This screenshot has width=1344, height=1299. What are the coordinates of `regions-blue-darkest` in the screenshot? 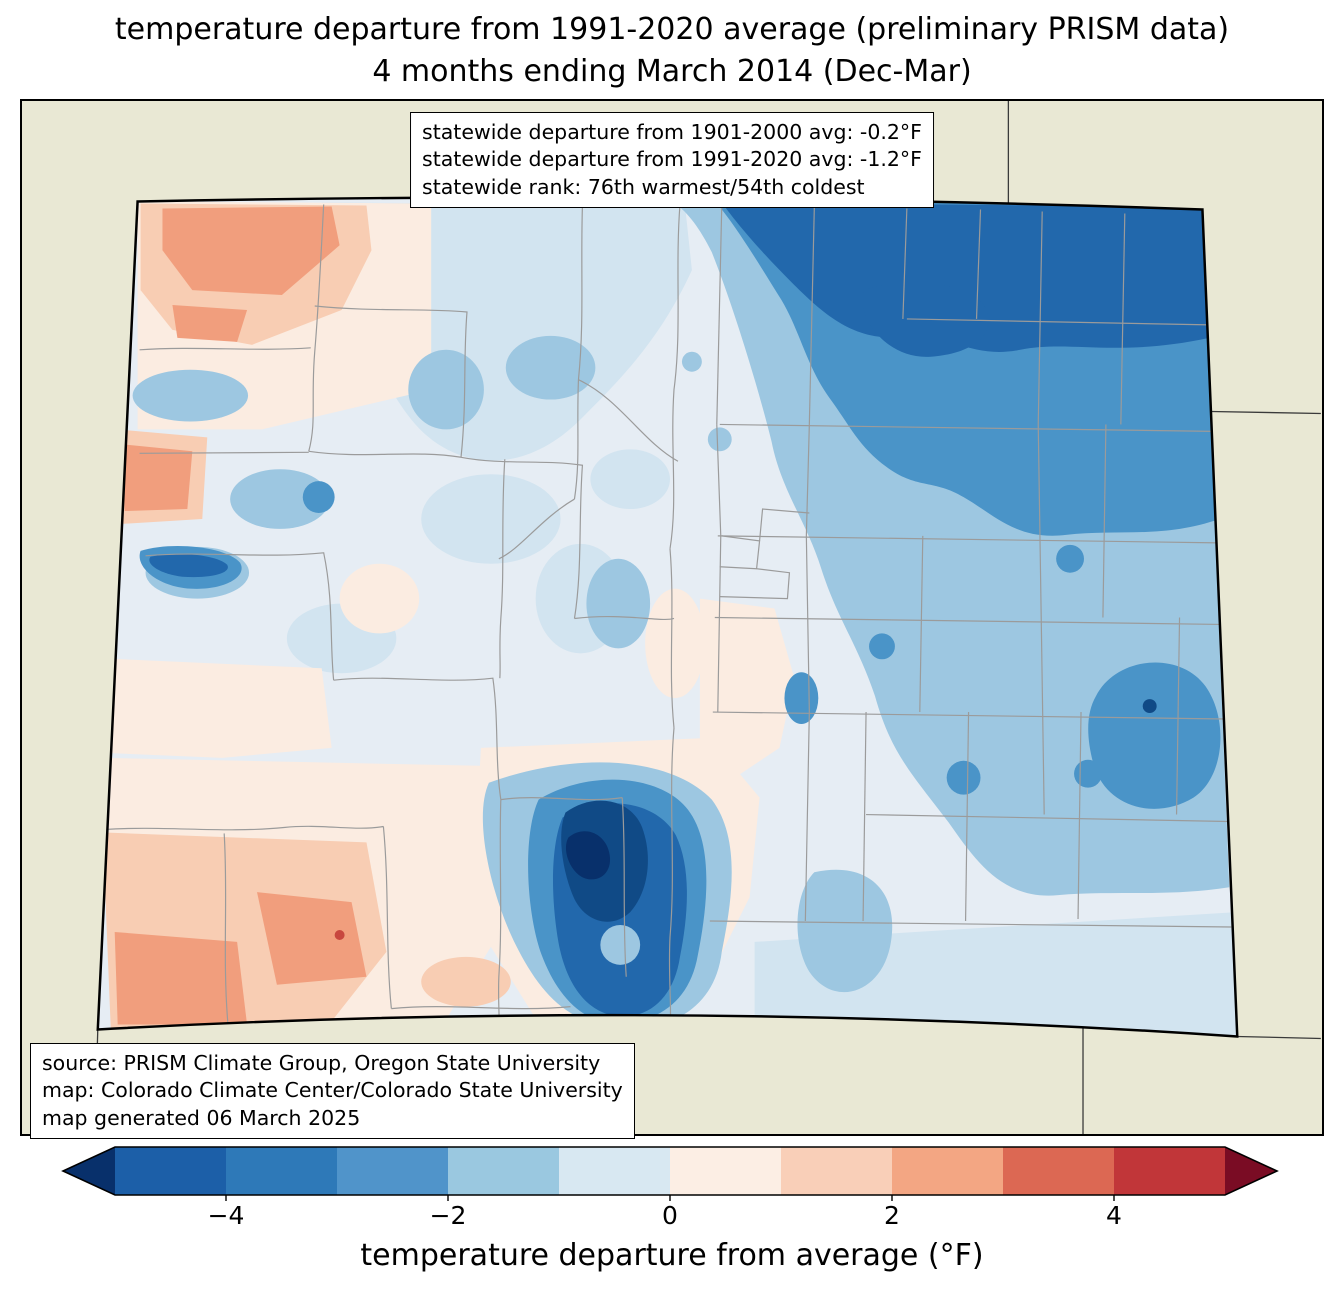 It's located at (588, 855).